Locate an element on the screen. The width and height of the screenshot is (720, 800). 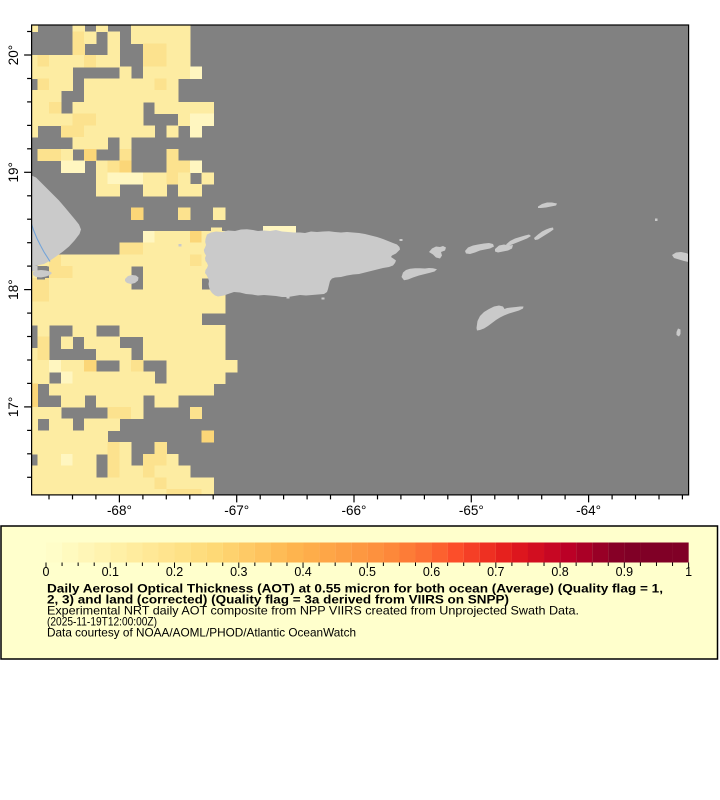
svg-text: 1 is located at coordinates (688, 572).